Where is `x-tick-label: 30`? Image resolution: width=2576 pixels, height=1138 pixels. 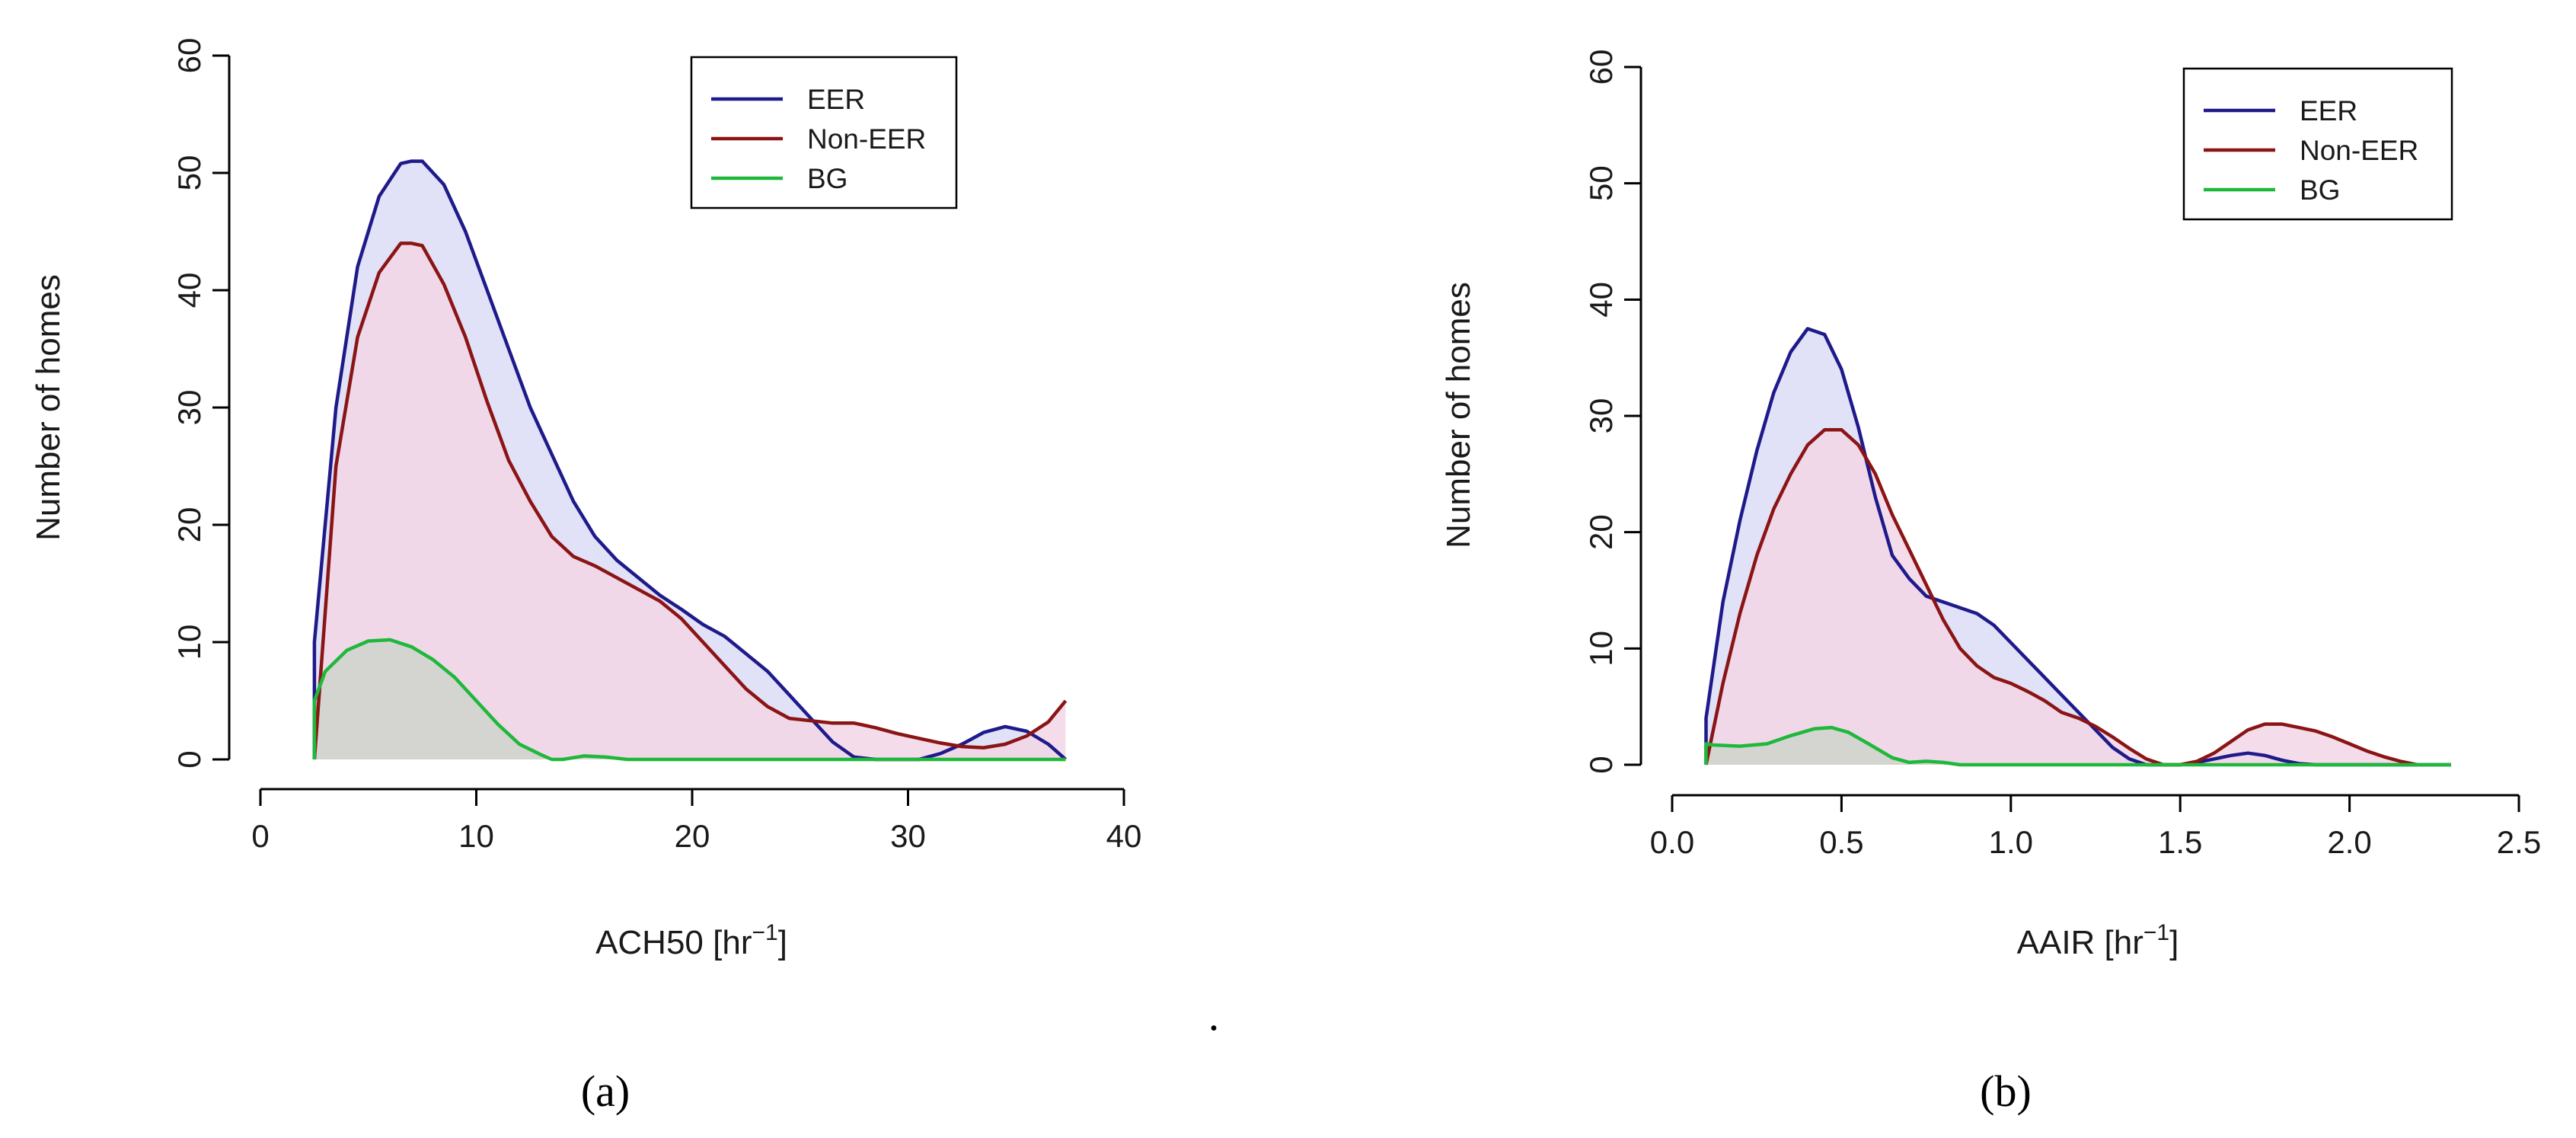
x-tick-label: 30 is located at coordinates (908, 836).